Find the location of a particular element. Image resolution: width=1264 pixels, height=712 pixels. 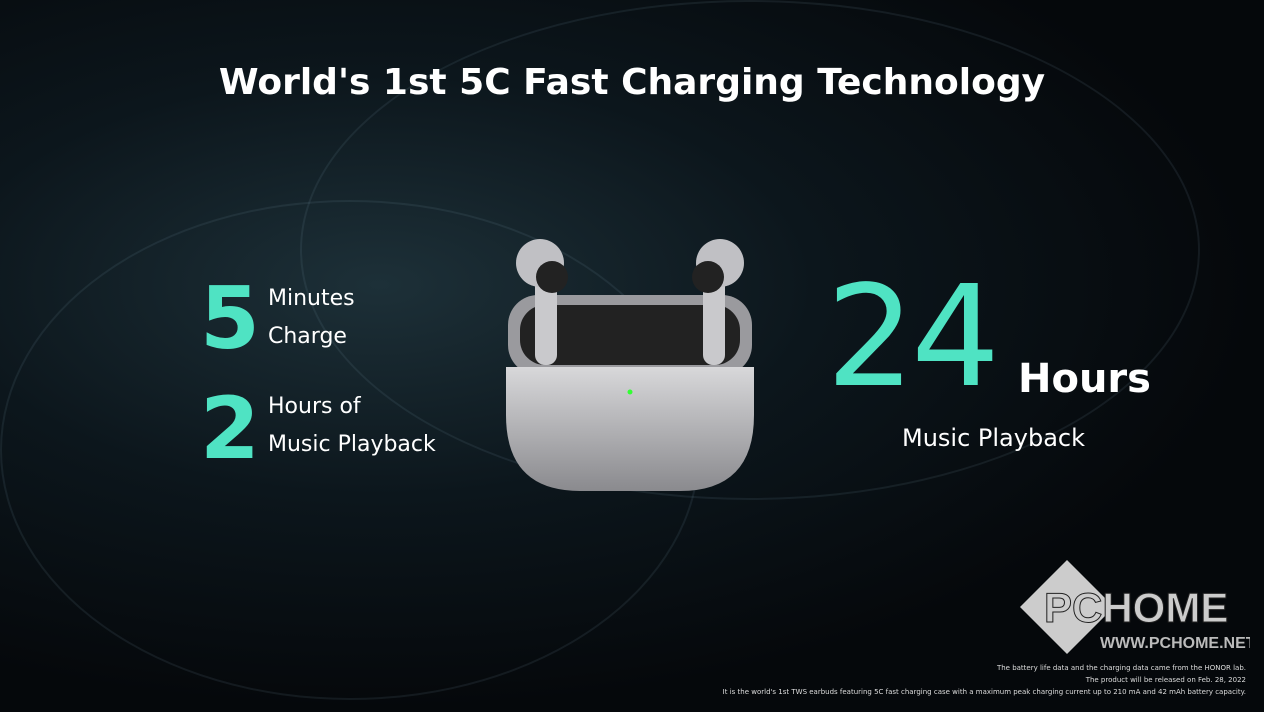

hours-24-value: 24 is located at coordinates (913, 337).